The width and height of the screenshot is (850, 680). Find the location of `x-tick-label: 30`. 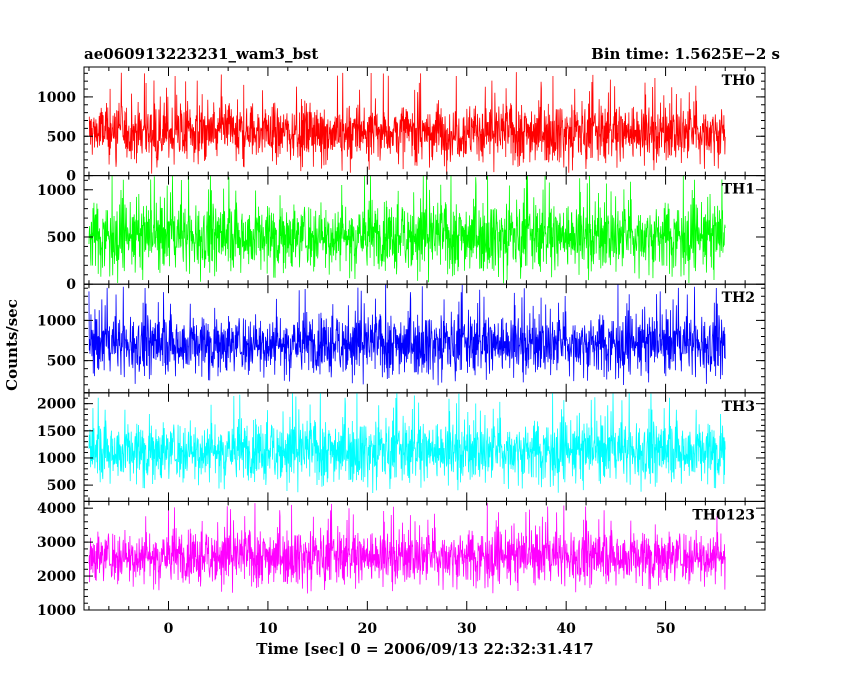

x-tick-label: 30 is located at coordinates (467, 629).